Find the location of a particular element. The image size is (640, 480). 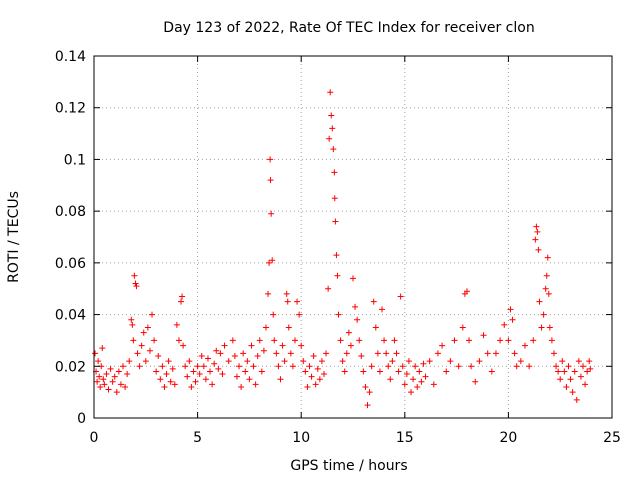

x-tick-label: 15 is located at coordinates (405, 438).